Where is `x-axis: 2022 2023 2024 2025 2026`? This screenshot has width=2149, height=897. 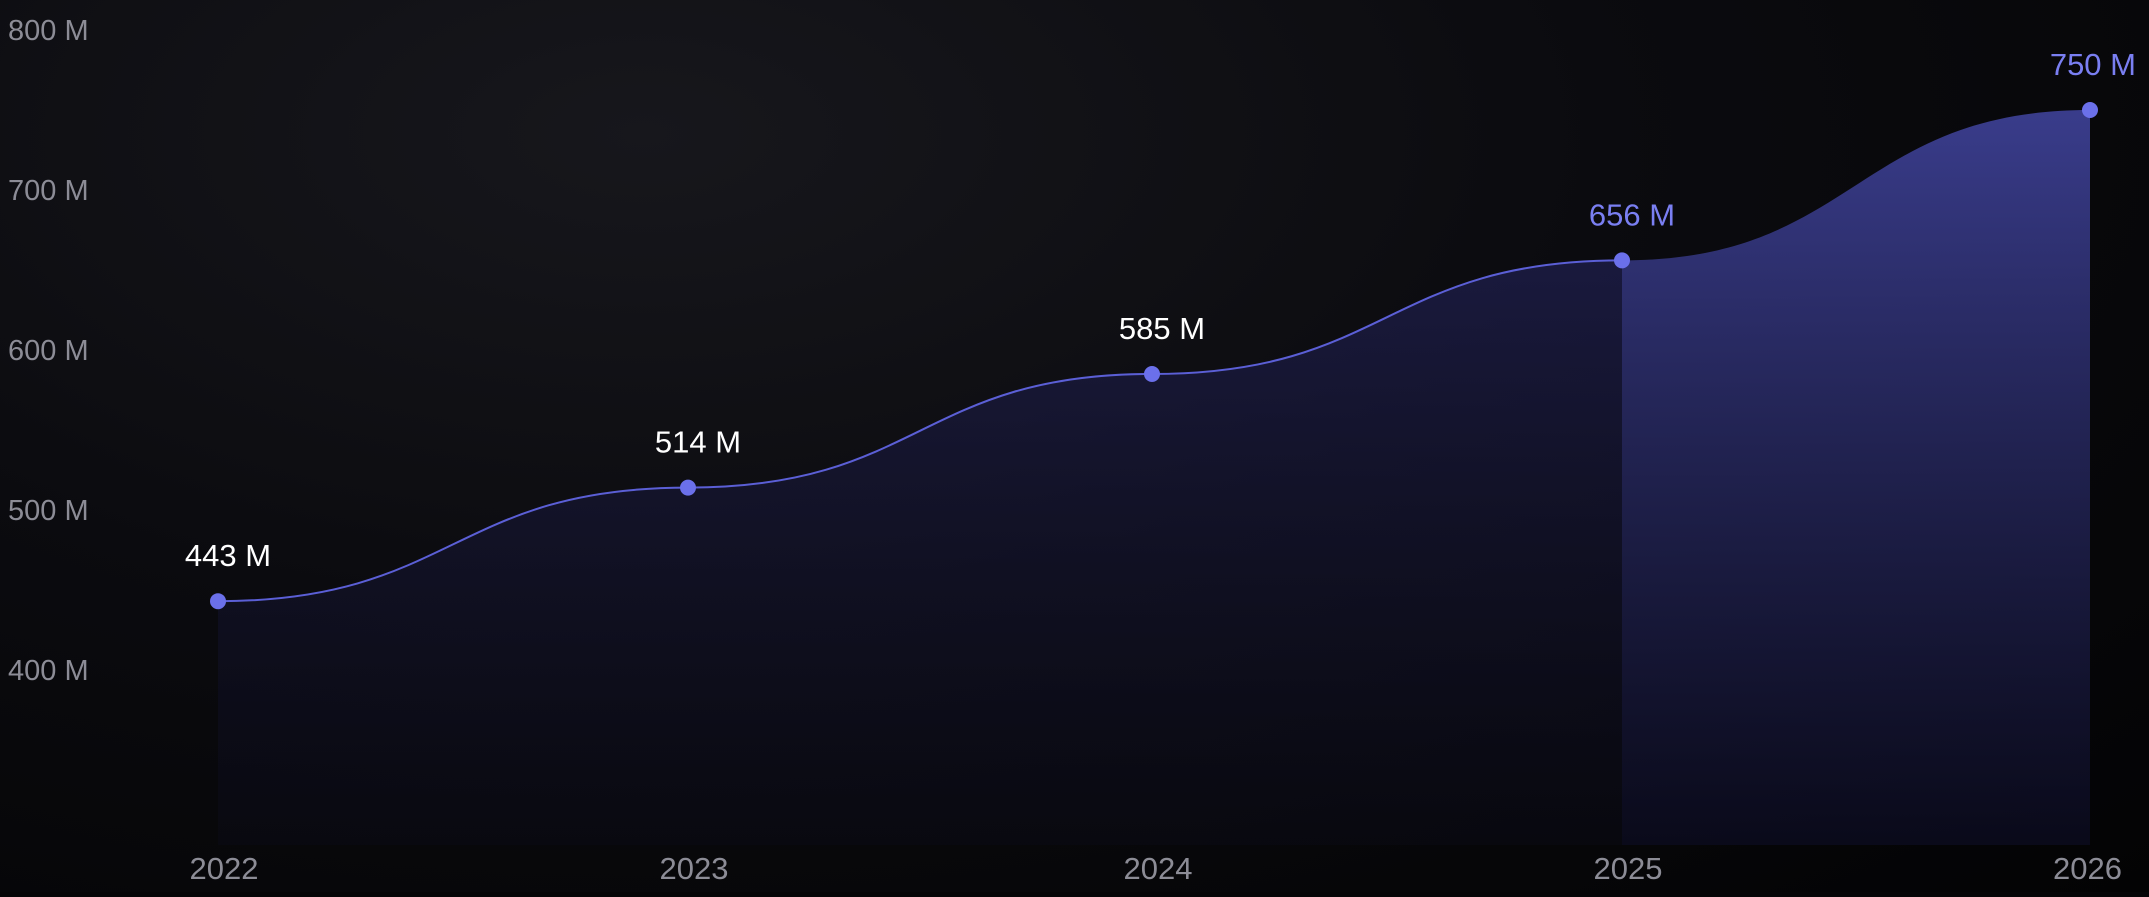 x-axis: 2022 2023 2024 2025 2026 is located at coordinates (1156, 868).